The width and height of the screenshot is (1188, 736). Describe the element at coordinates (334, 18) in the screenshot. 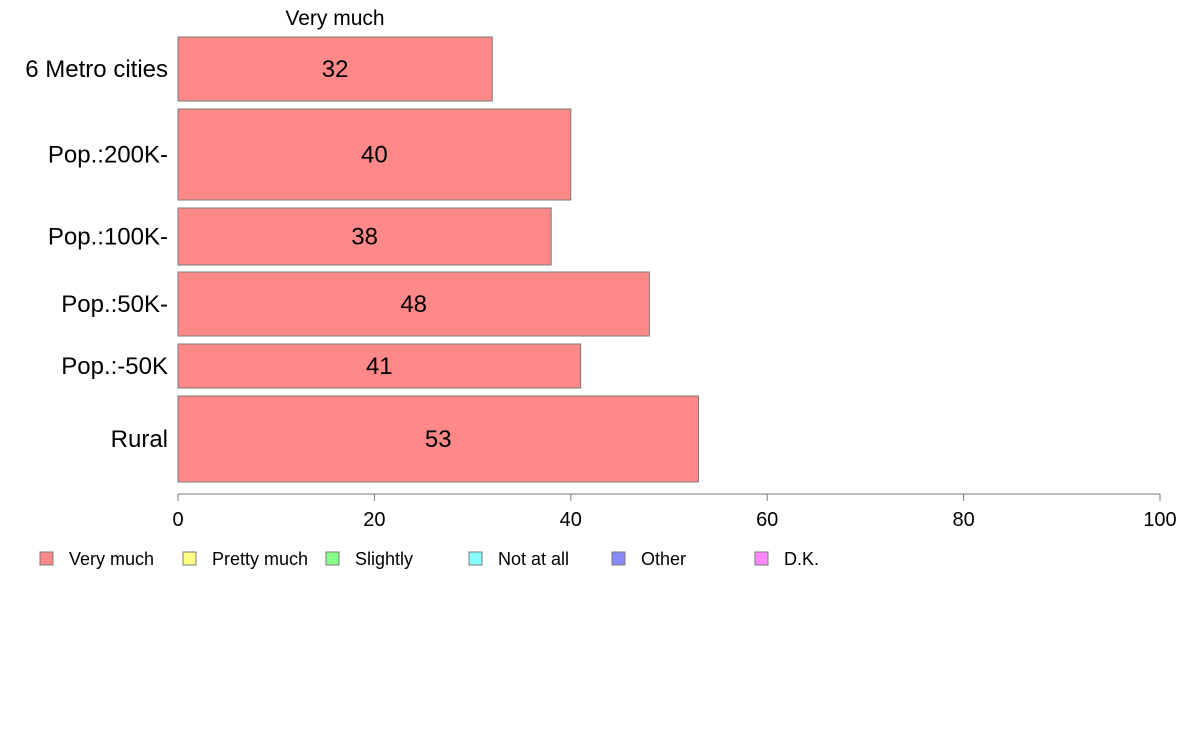

I see `series-header: Very much` at that location.